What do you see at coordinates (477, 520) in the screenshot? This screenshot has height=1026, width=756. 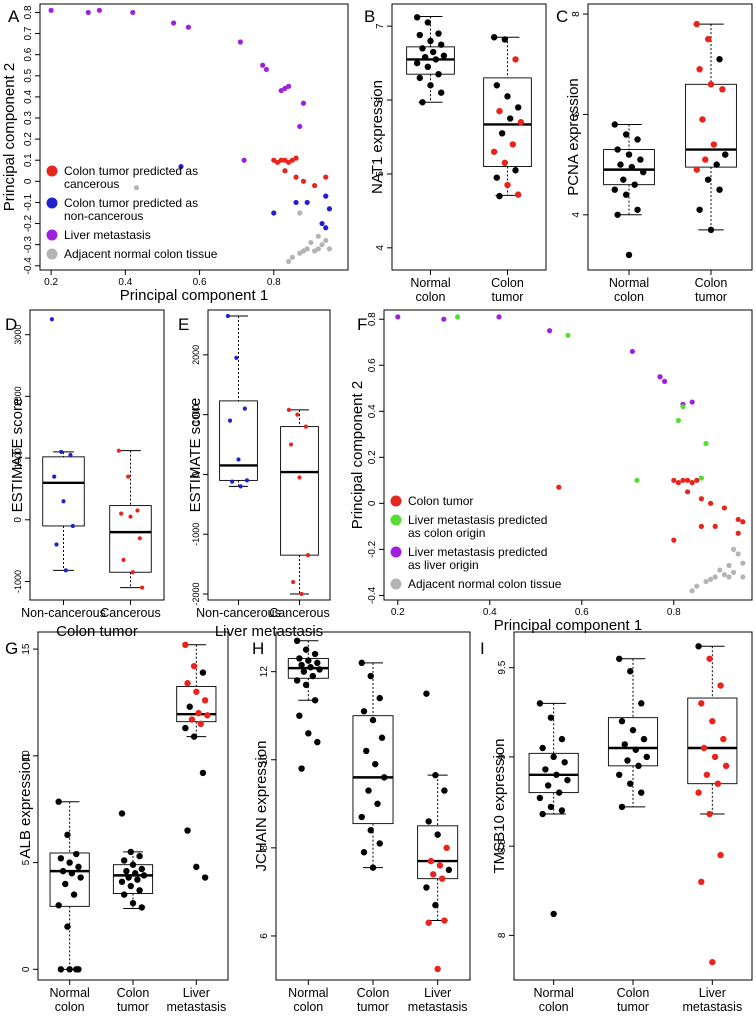 I see `legend-label: Liver metastasis predicted` at bounding box center [477, 520].